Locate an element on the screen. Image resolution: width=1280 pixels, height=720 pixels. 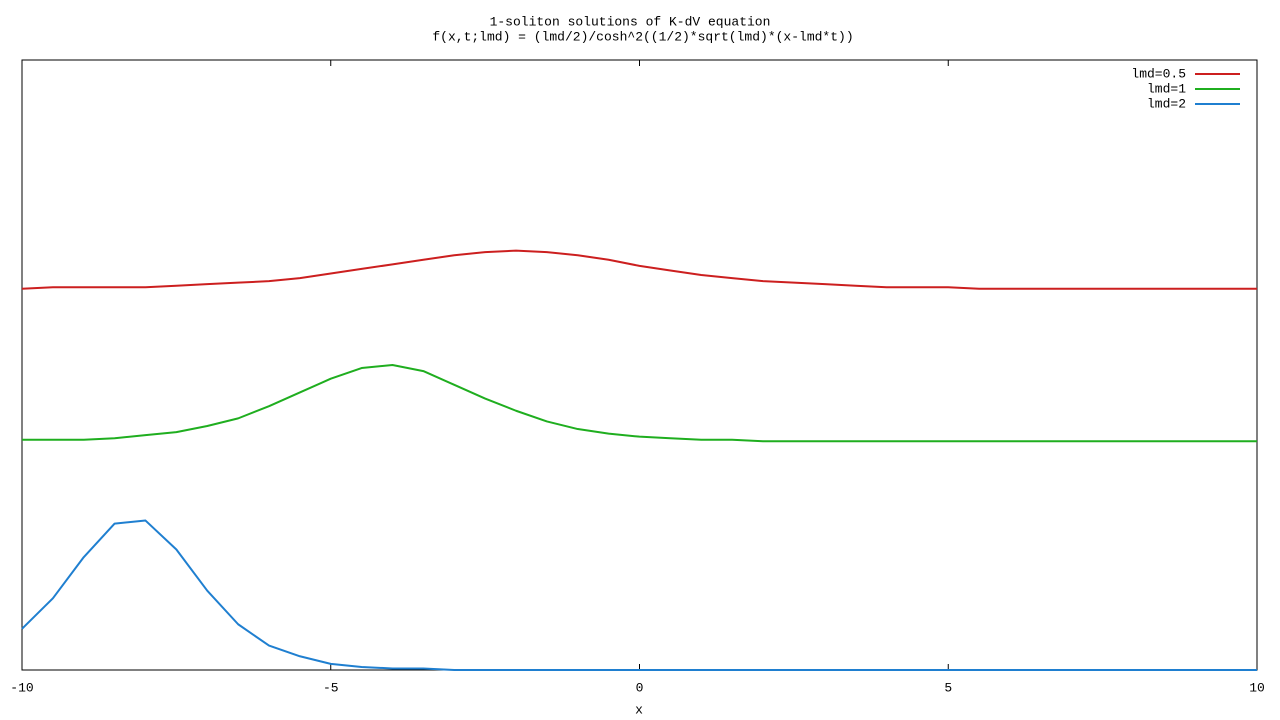
x-tick-label: 5 is located at coordinates (948, 687).